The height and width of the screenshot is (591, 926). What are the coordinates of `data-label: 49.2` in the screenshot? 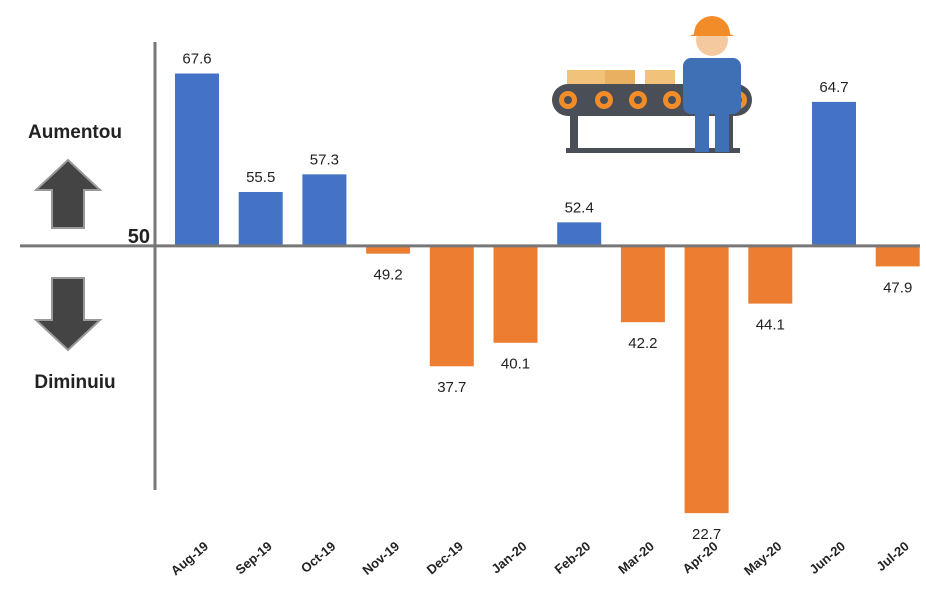 It's located at (387, 275).